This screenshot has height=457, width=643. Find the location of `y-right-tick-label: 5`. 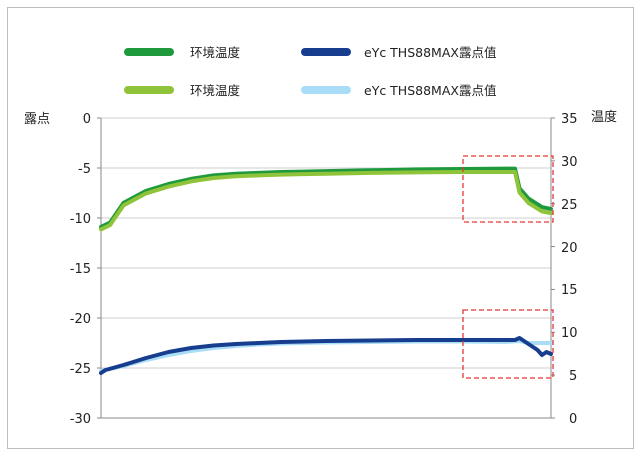

y-right-tick-label: 5 is located at coordinates (573, 376).